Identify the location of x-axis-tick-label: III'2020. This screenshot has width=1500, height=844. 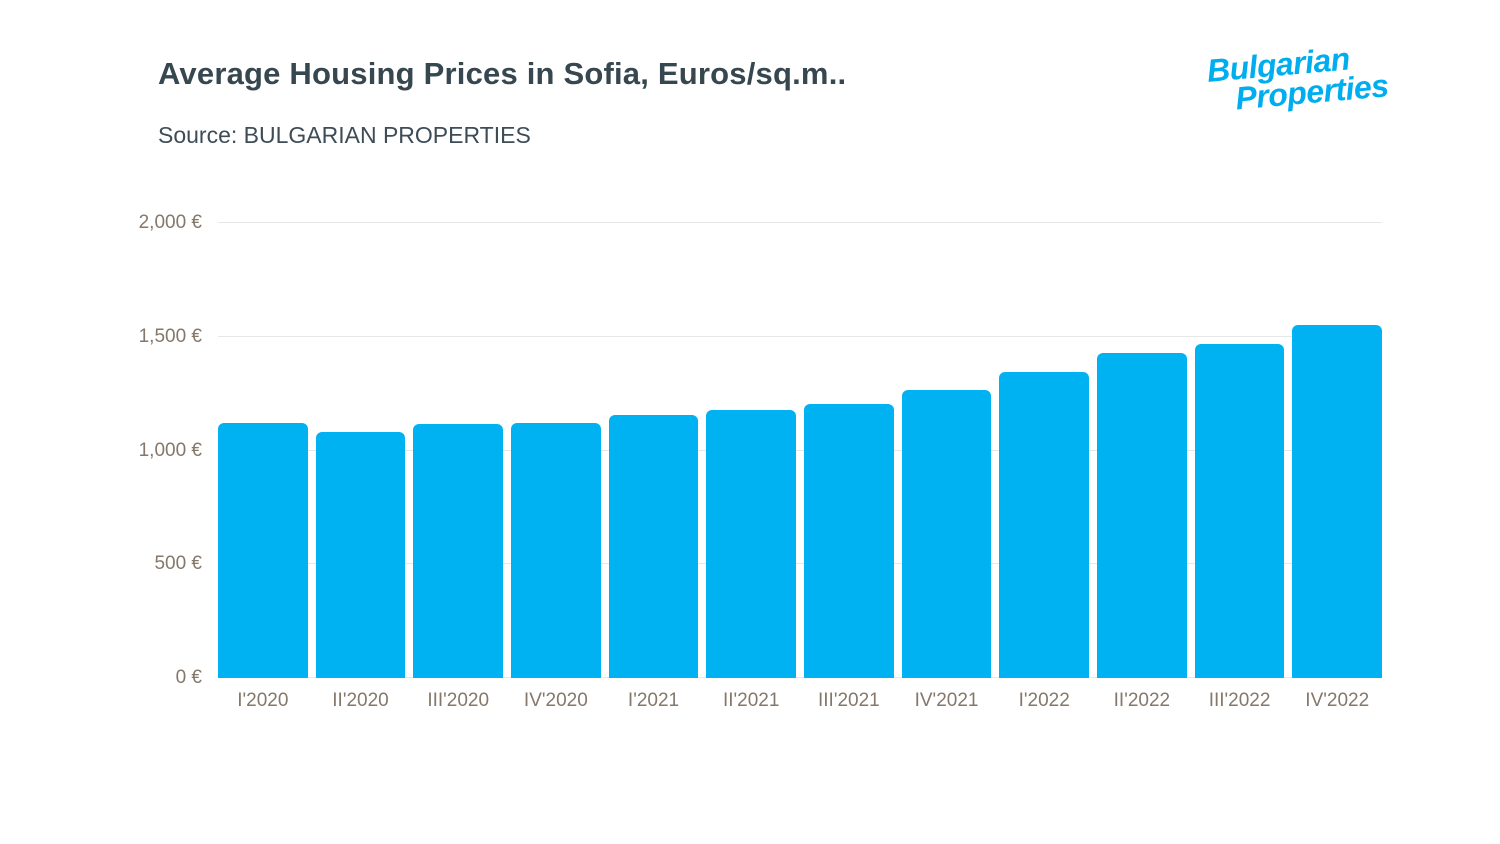
(458, 700).